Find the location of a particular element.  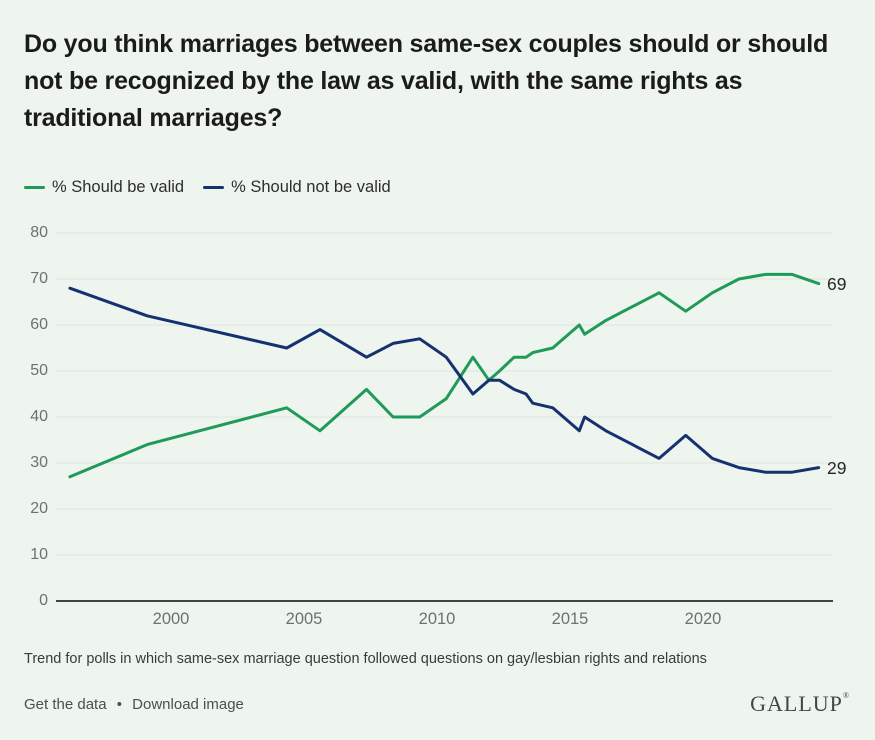

title-line: traditional marriages? is located at coordinates (153, 118).